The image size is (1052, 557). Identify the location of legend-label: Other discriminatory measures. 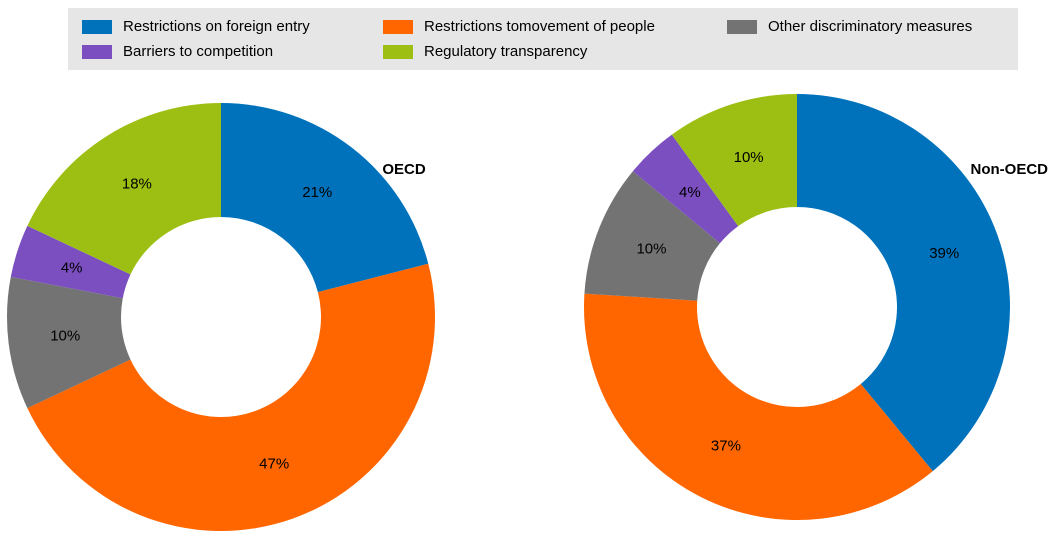
(870, 26).